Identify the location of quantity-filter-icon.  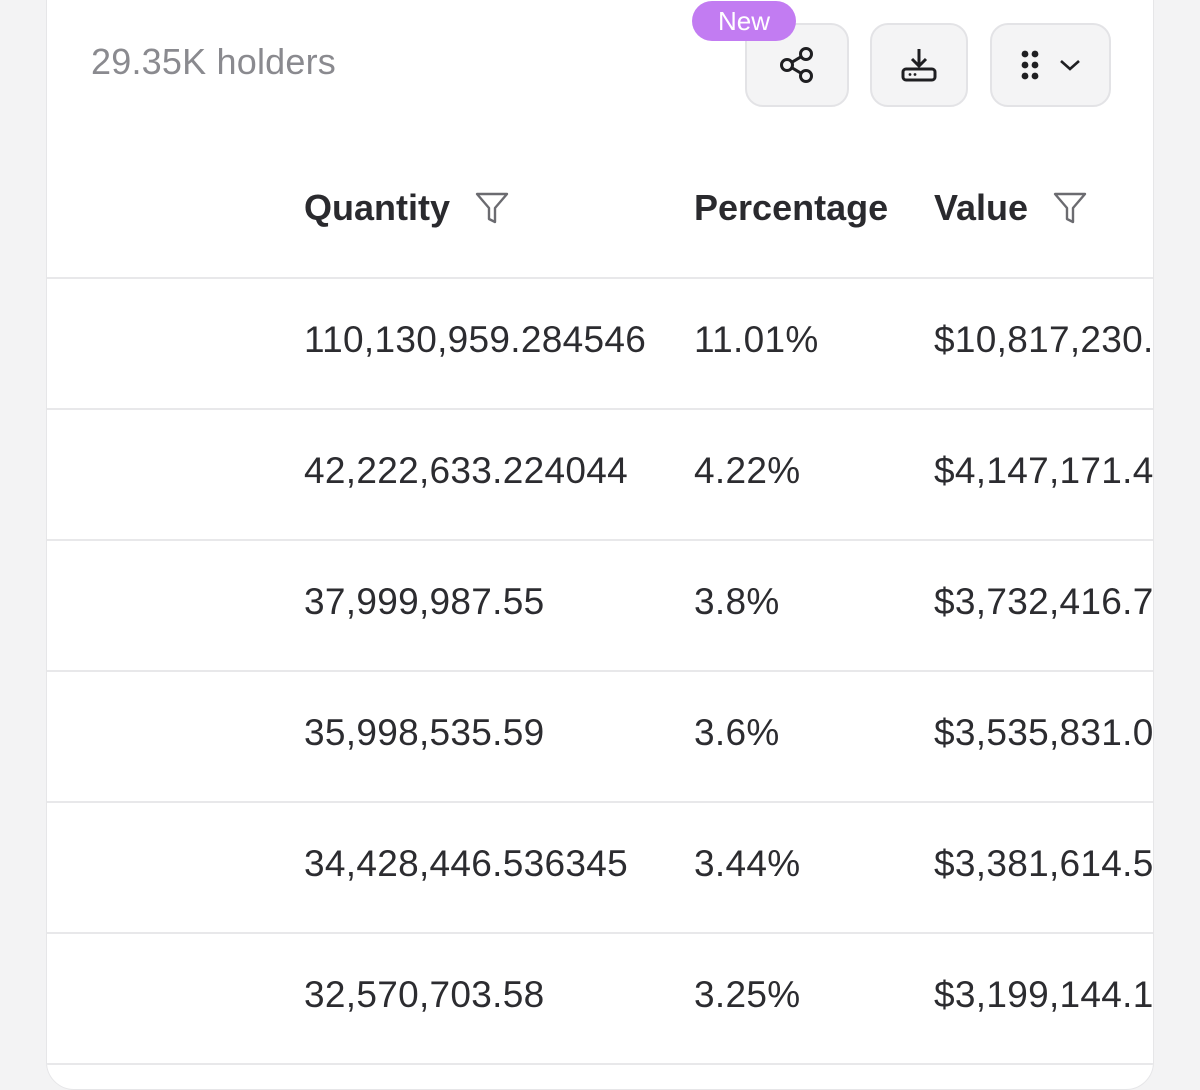
(492, 208).